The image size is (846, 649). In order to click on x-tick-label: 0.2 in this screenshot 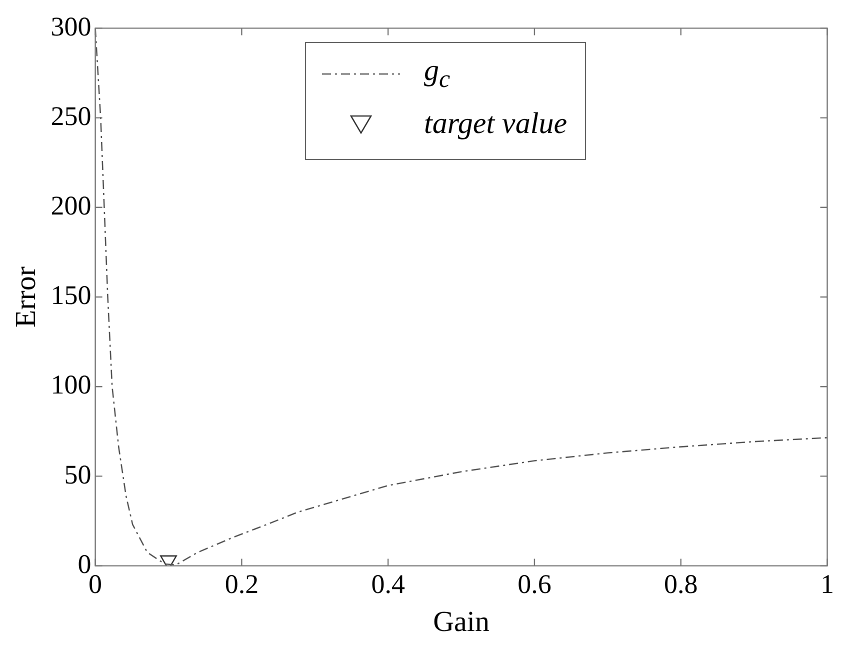, I will do `click(241, 584)`.